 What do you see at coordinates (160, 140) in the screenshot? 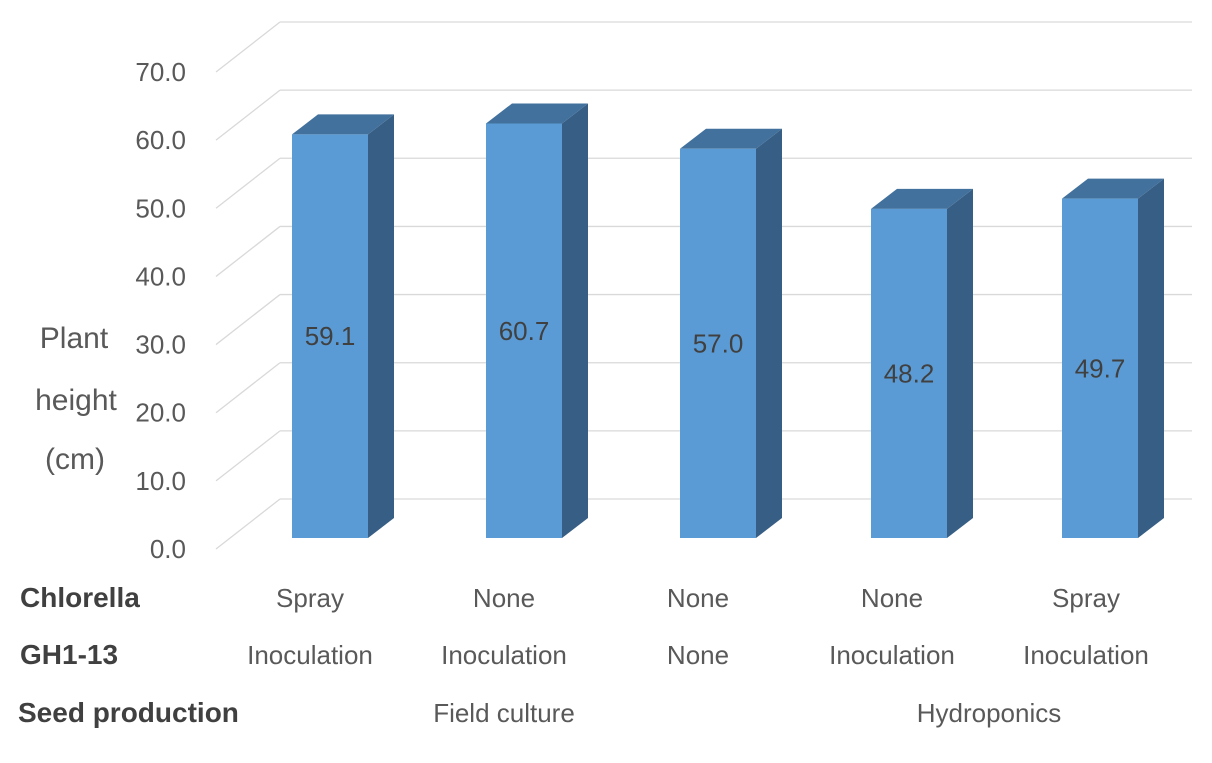
I see `y-tick-label: 60.0` at bounding box center [160, 140].